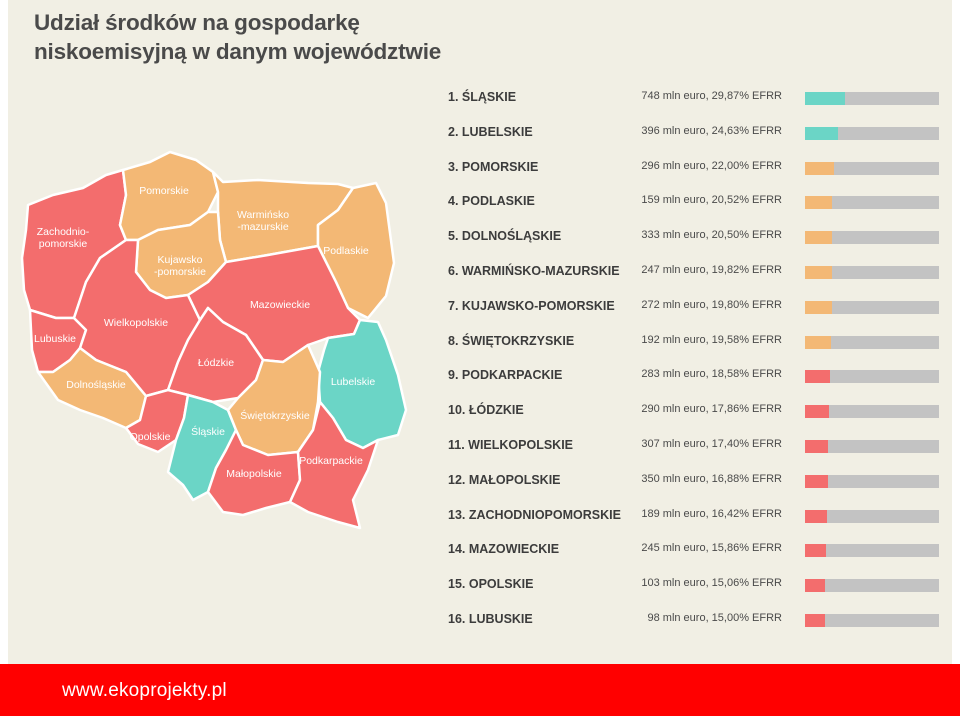 Image resolution: width=960 pixels, height=716 pixels. What do you see at coordinates (504, 479) in the screenshot?
I see `region-name-label: 12. MAŁOPOLSKIE` at bounding box center [504, 479].